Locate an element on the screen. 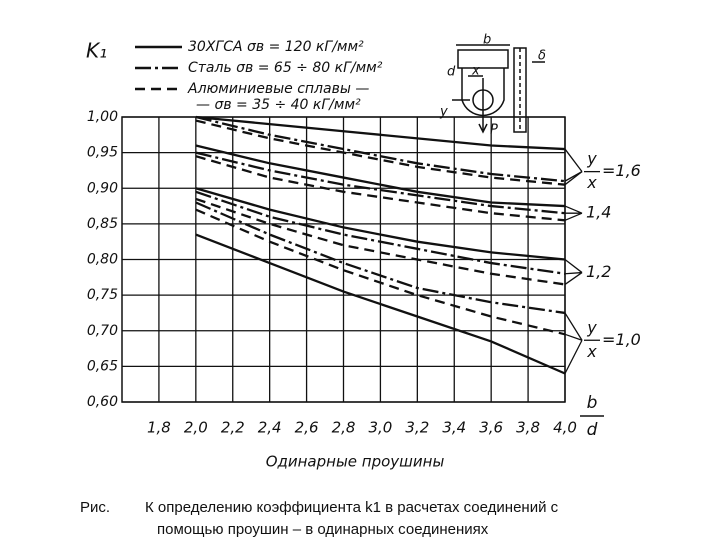 This screenshot has height=540, width=720. y-tick-label: 0,60 is located at coordinates (102, 402).